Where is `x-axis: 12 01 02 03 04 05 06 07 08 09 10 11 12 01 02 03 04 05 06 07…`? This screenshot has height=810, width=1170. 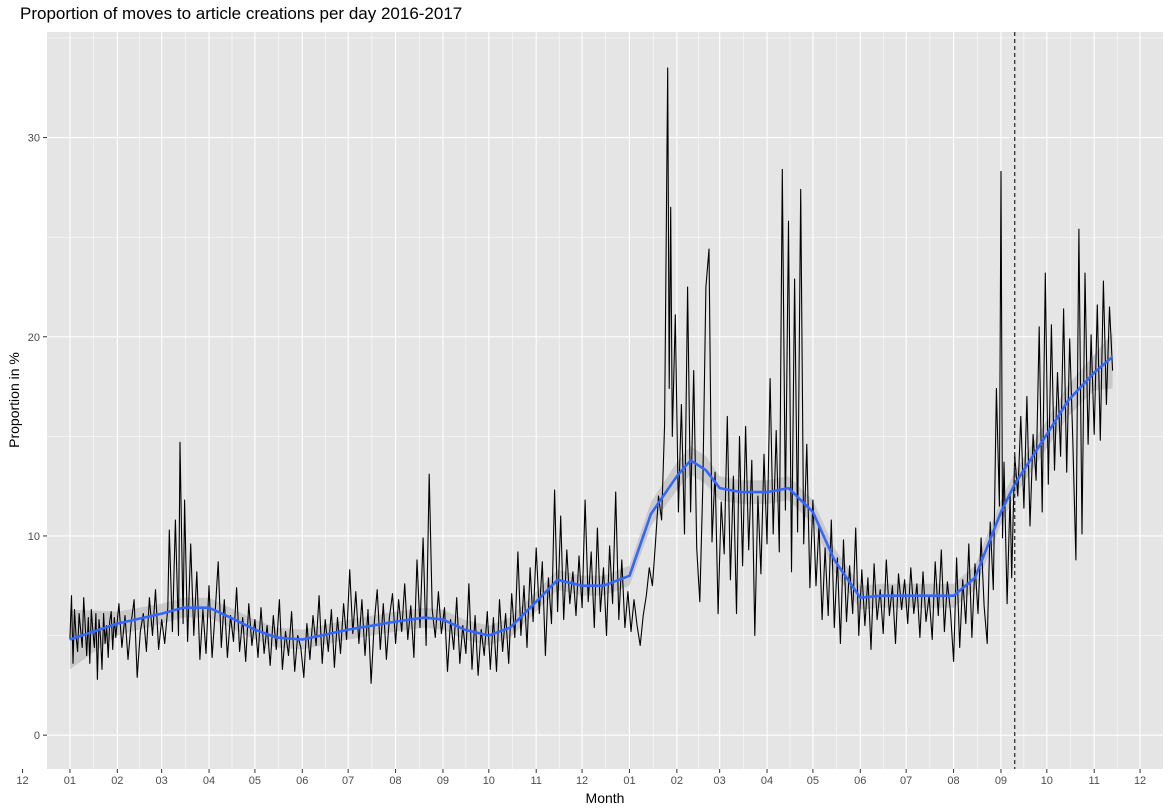 x-axis: 12 01 02 03 04 05 06 07 08 09 10 11 12 01 02 03 04 05 06 07… is located at coordinates (581, 778).